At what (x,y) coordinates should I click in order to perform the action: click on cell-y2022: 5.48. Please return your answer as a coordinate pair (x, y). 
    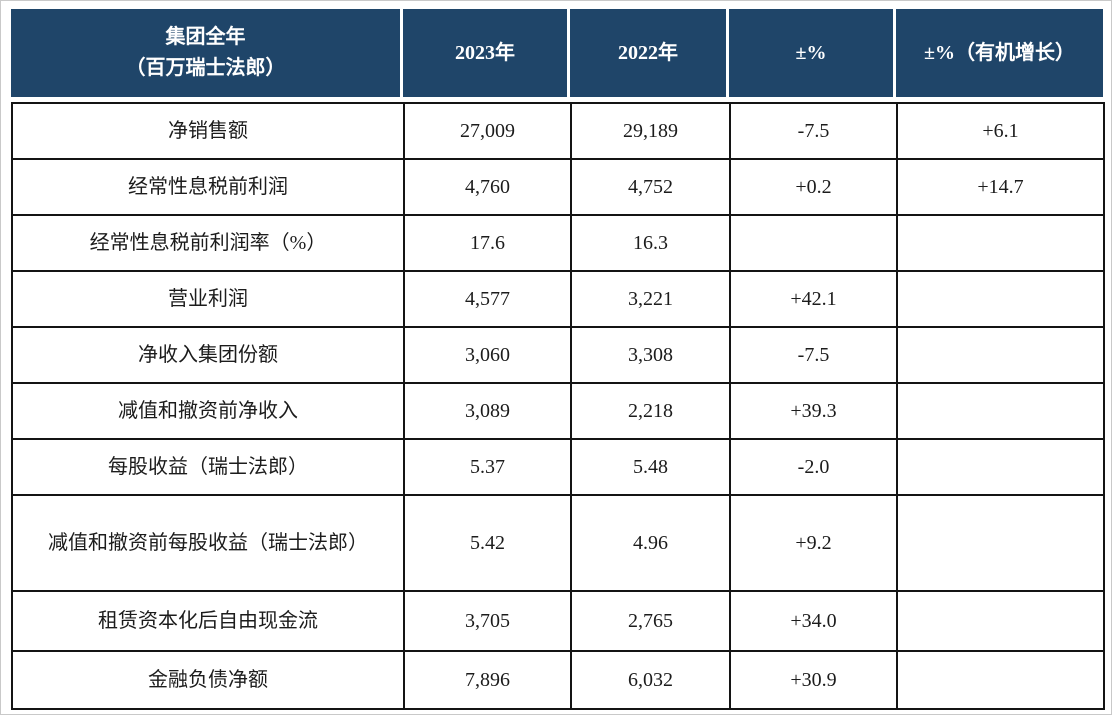
    Looking at the image, I should click on (650, 467).